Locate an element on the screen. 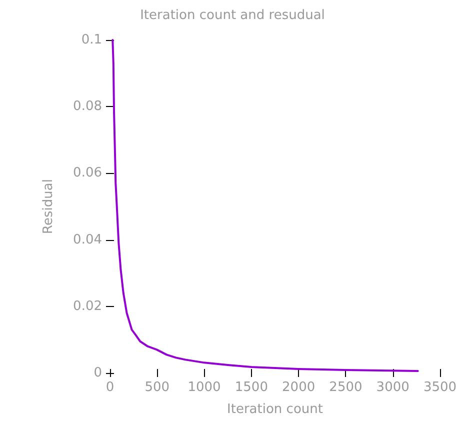 Image resolution: width=465 pixels, height=427 pixels. y-tick-label: 0.02 is located at coordinates (87, 306).